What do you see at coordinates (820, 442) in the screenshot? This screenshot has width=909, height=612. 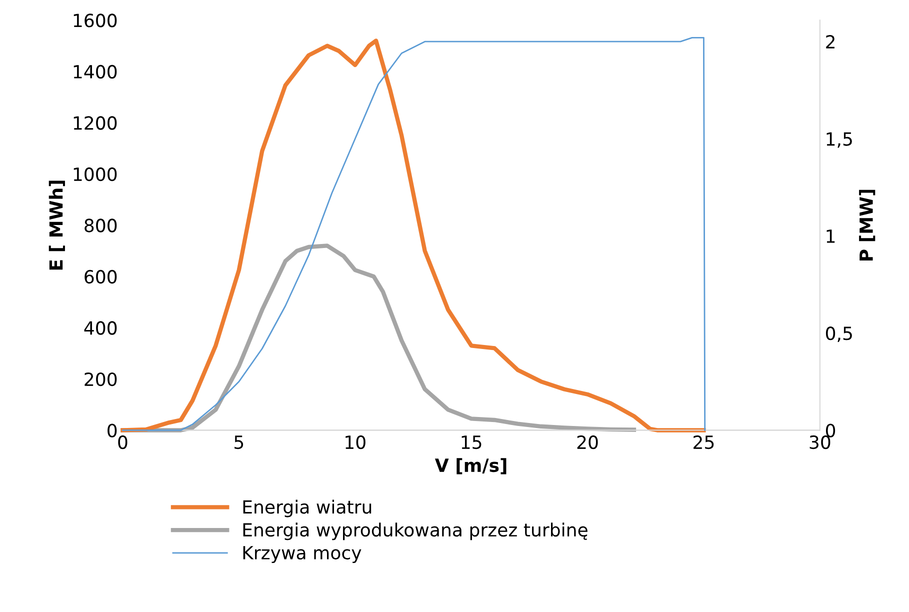 I see `x-tick-label: 30` at bounding box center [820, 442].